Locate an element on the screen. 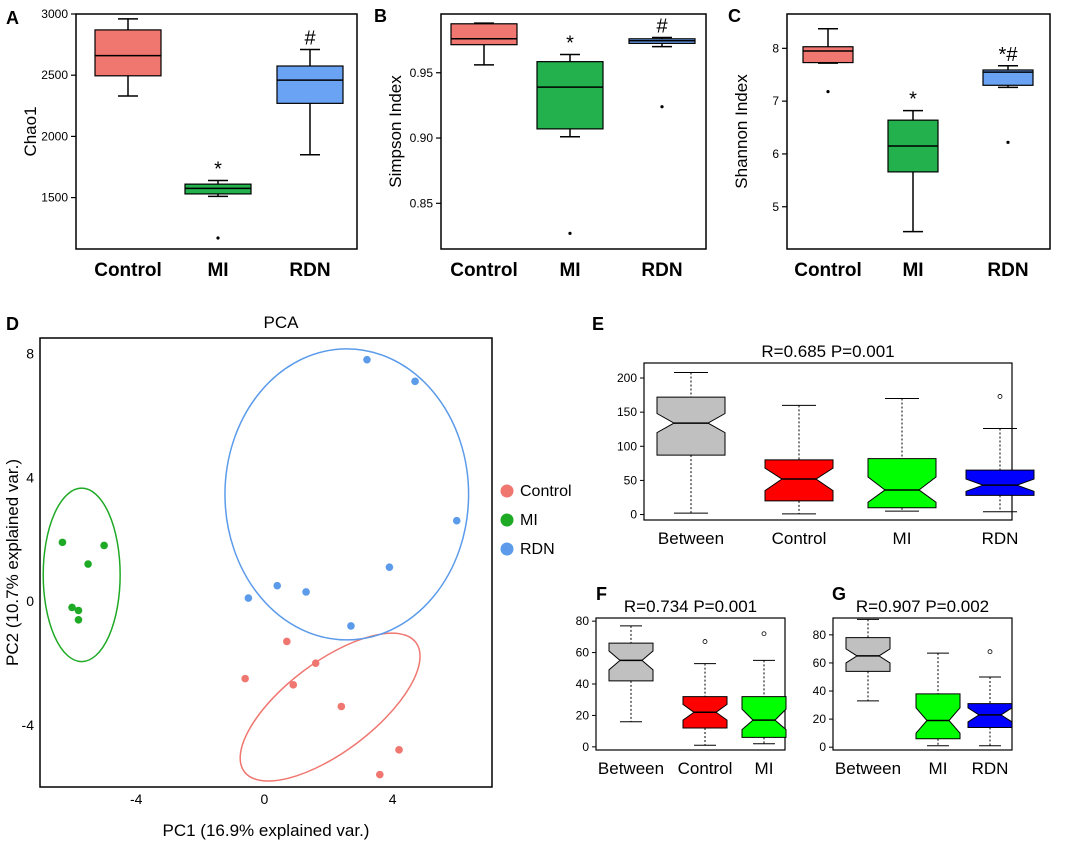  y-tick-label: 100 is located at coordinates (627, 446).